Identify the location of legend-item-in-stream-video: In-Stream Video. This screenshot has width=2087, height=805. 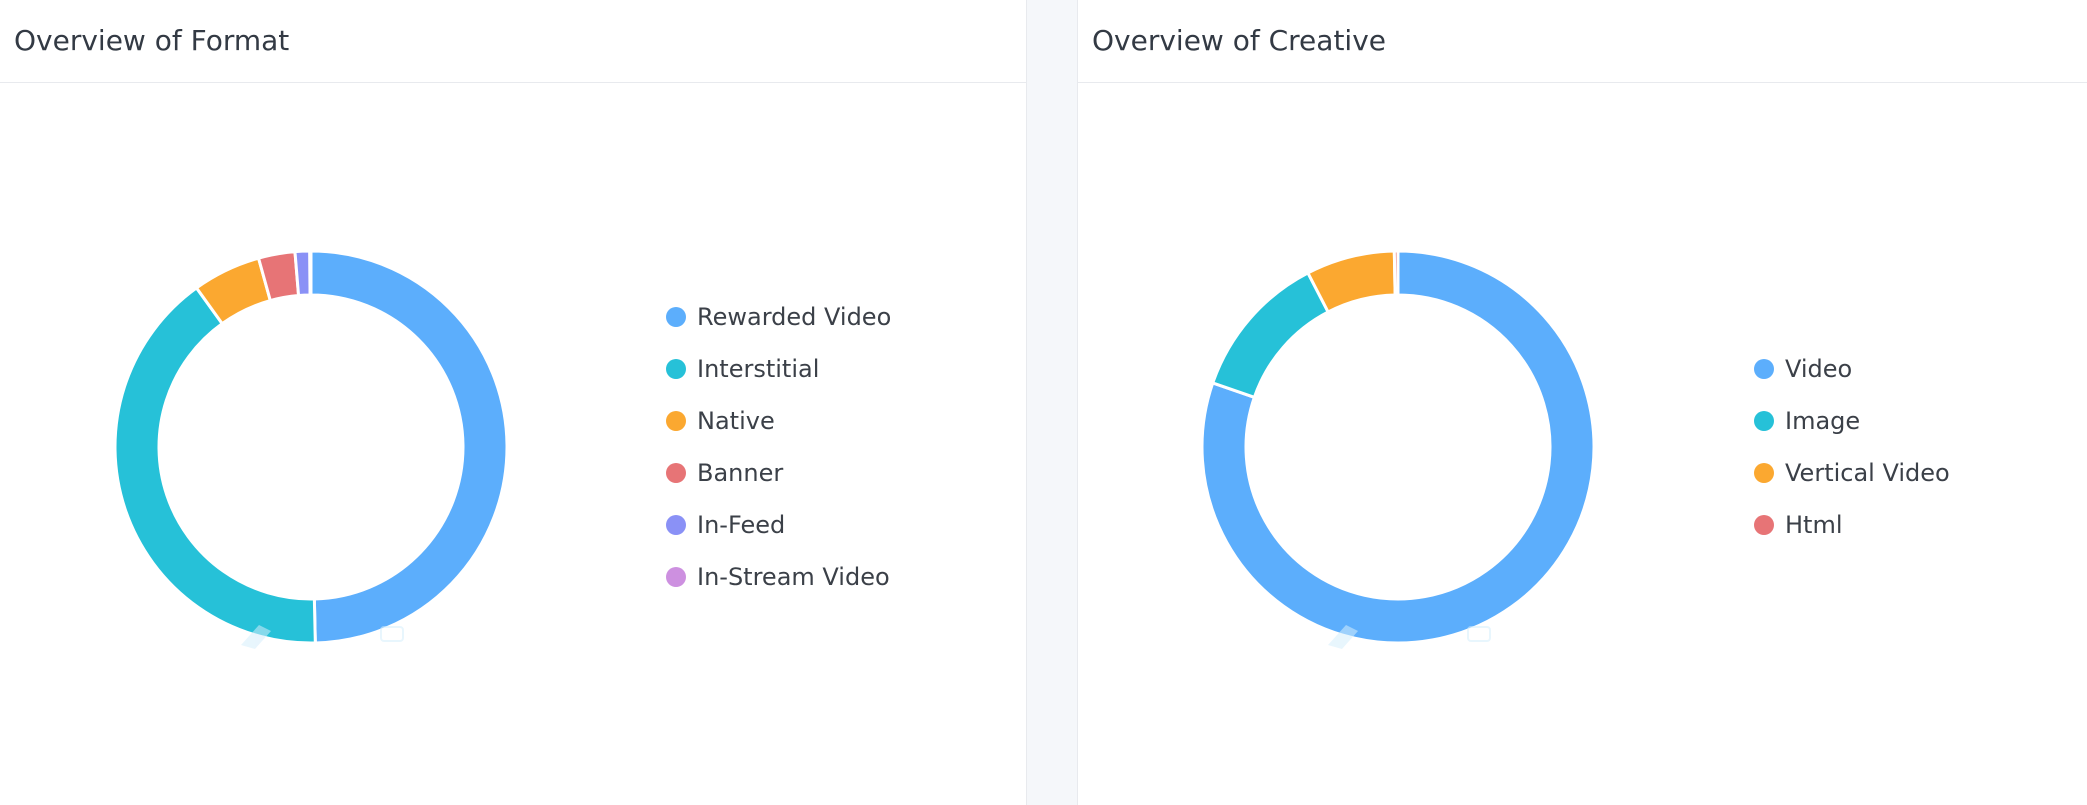
(778, 577).